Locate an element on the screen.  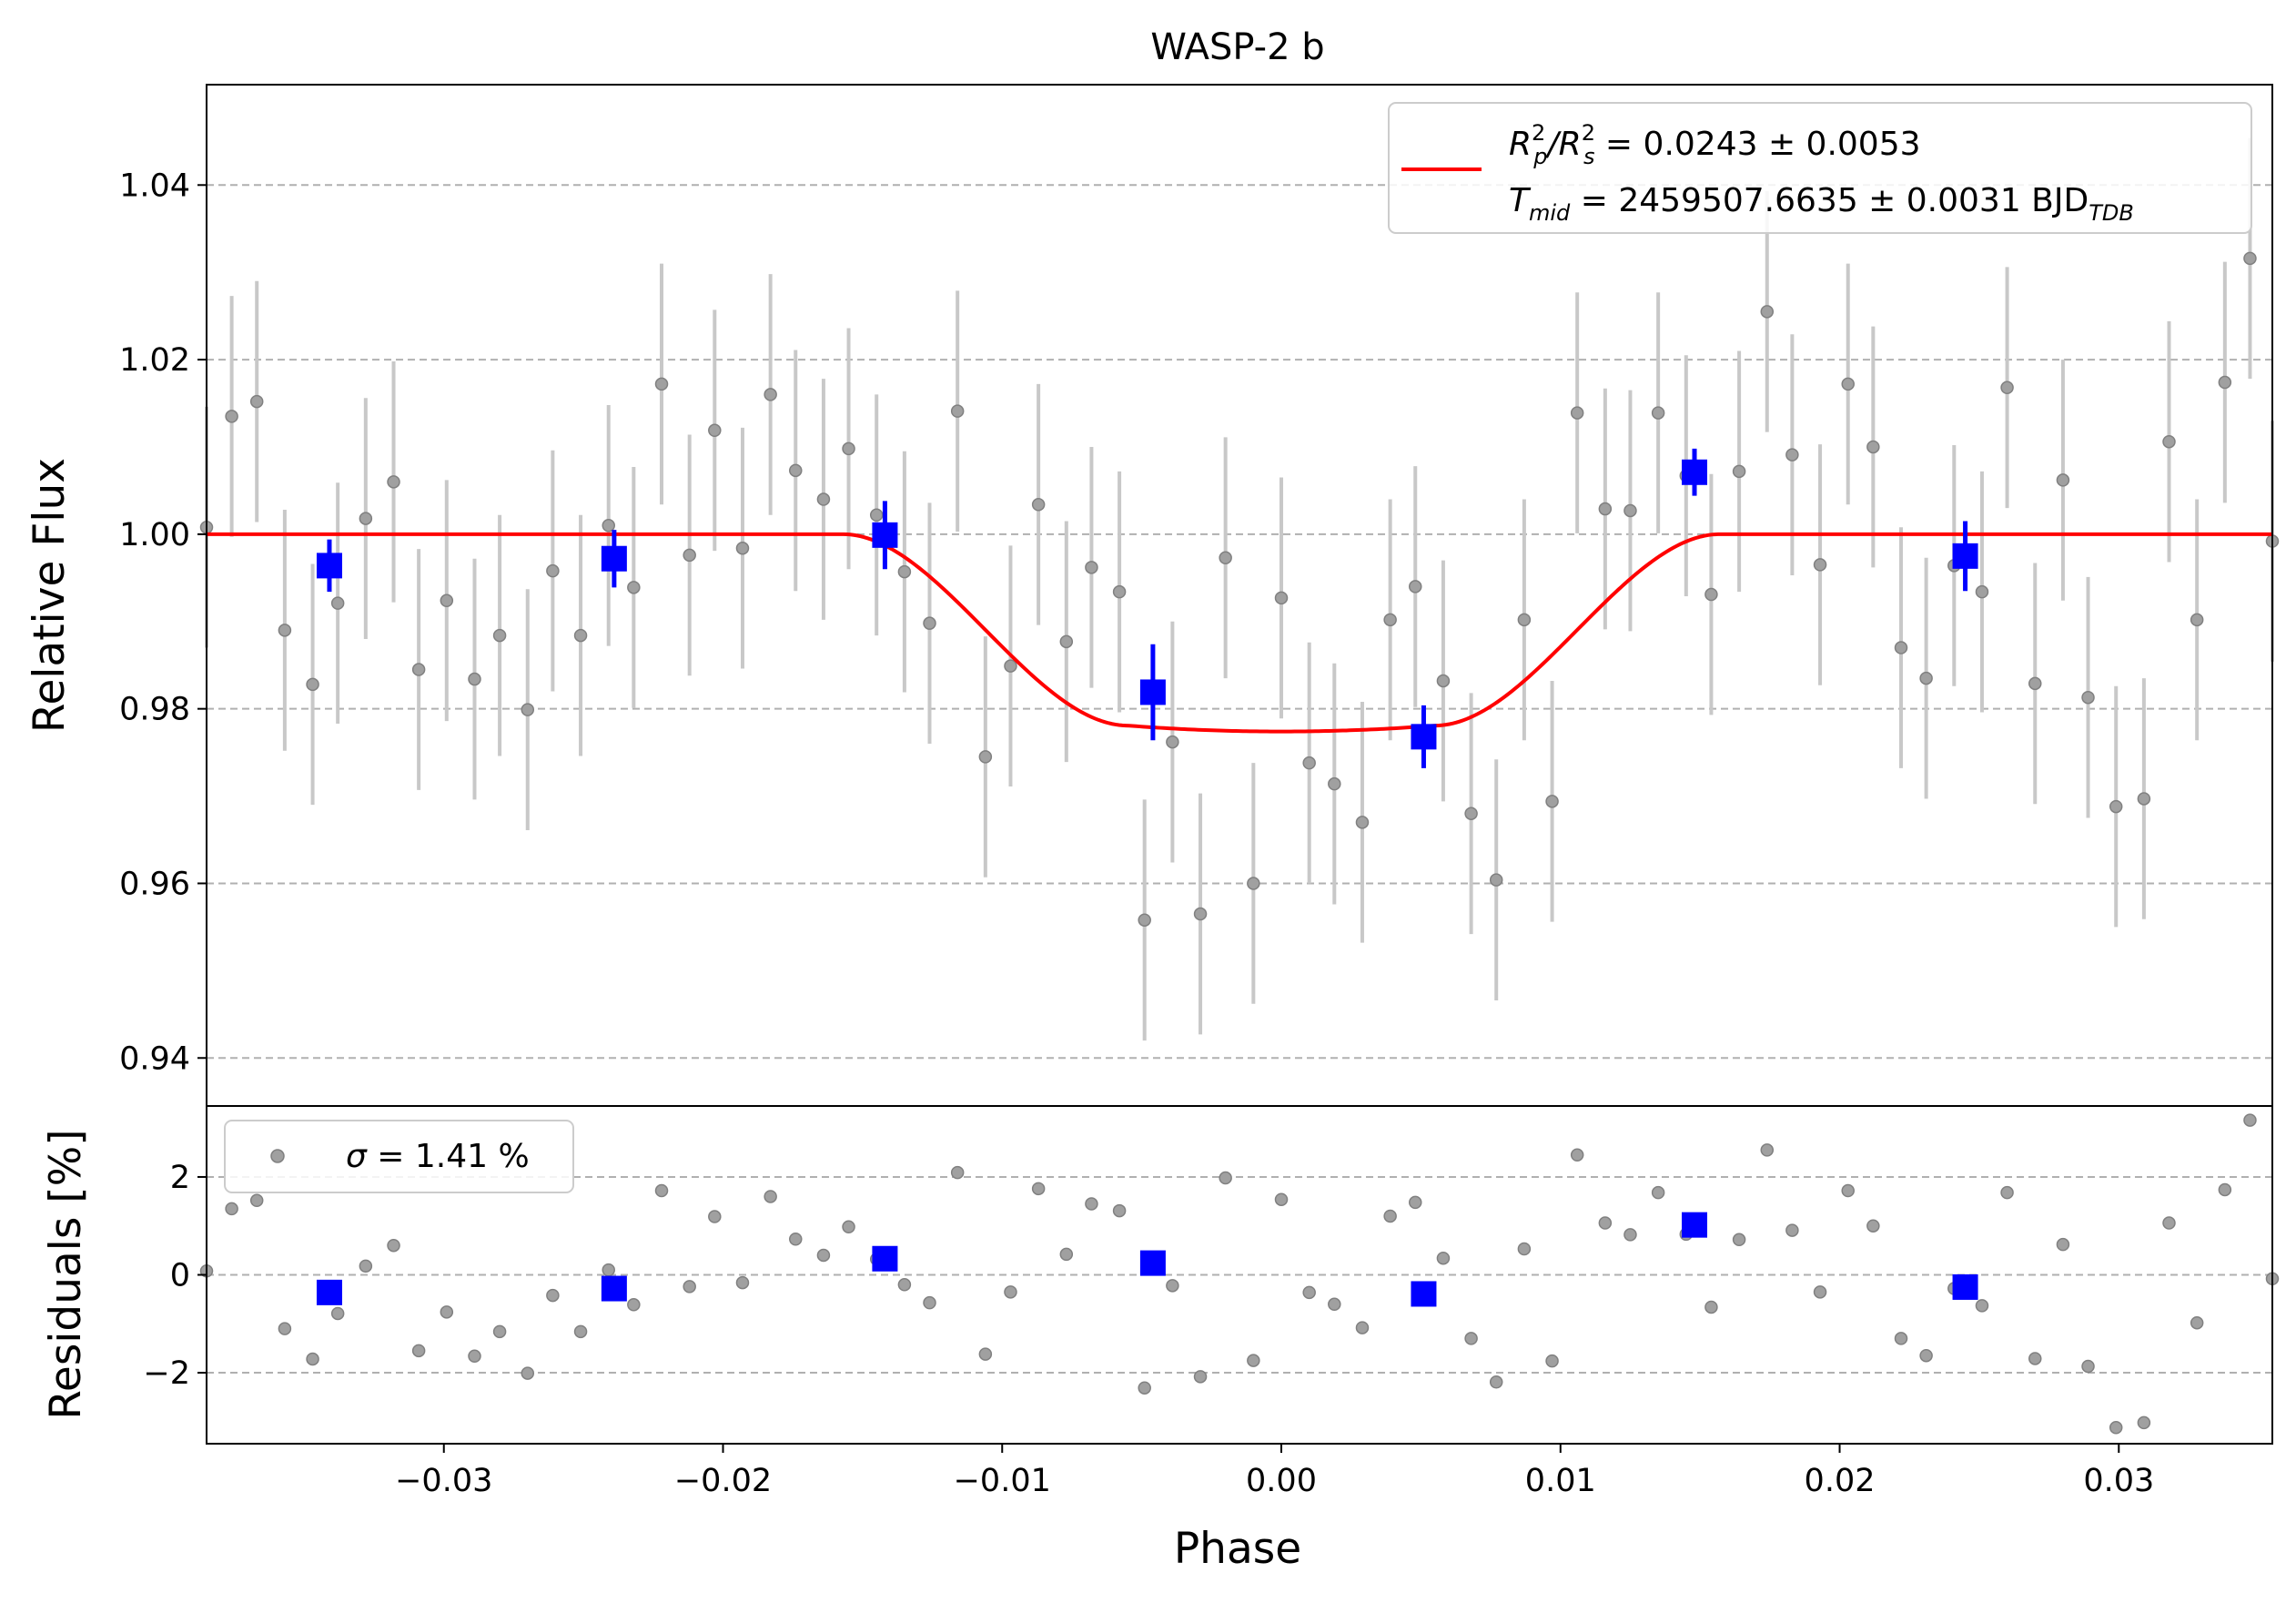
flux-legend-box is located at coordinates (1820, 168).